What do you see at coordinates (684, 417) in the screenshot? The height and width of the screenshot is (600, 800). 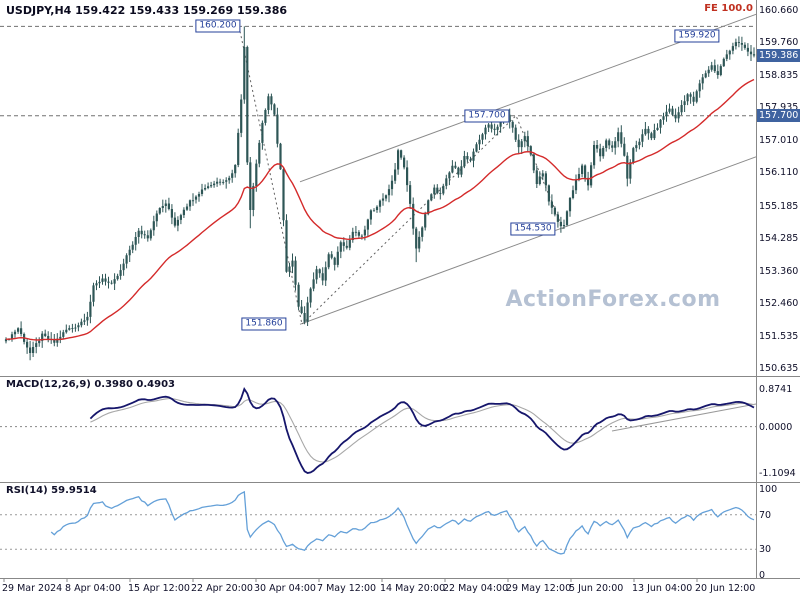 I see `macd-trendline` at bounding box center [684, 417].